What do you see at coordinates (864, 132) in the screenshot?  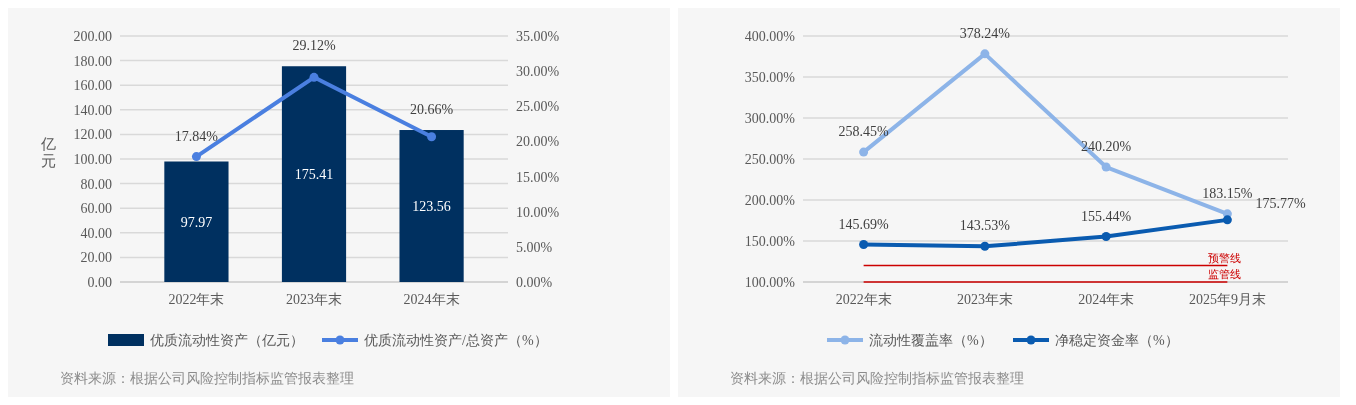 I see `data-label: 258.45%` at bounding box center [864, 132].